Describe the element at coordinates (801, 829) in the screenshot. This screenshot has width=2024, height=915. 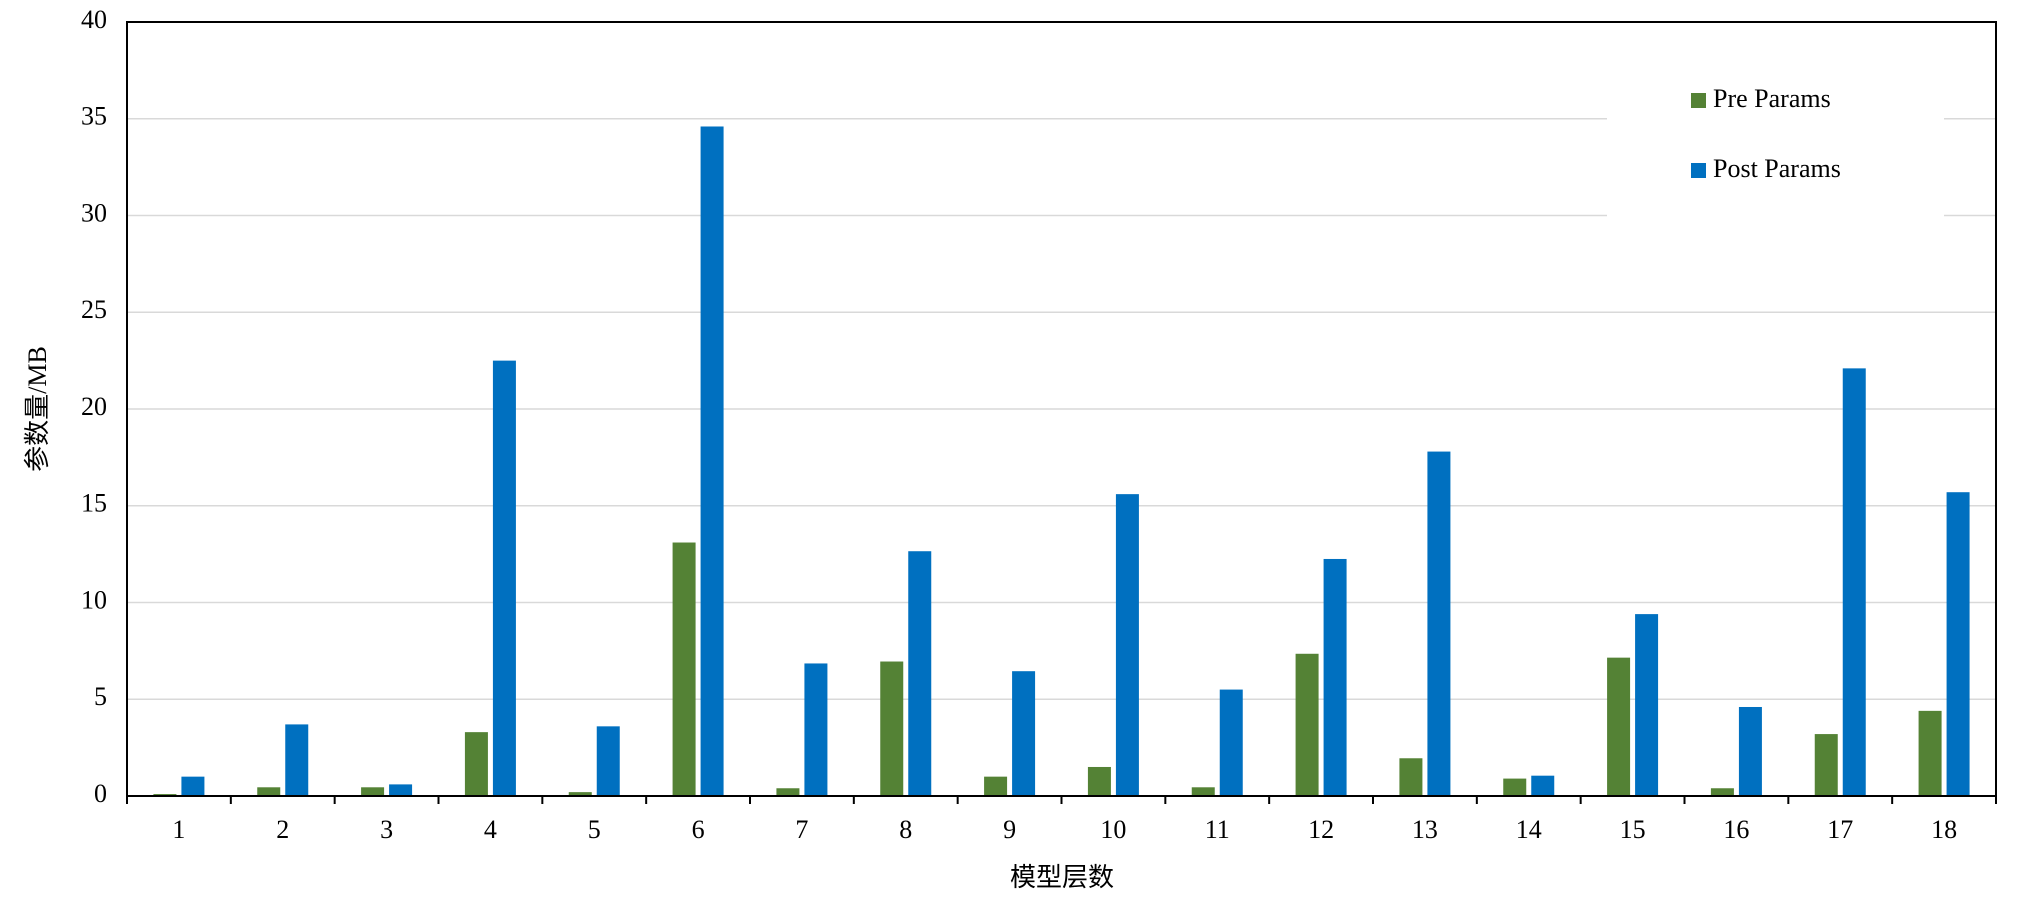
I see `x-tick-label: 7` at that location.